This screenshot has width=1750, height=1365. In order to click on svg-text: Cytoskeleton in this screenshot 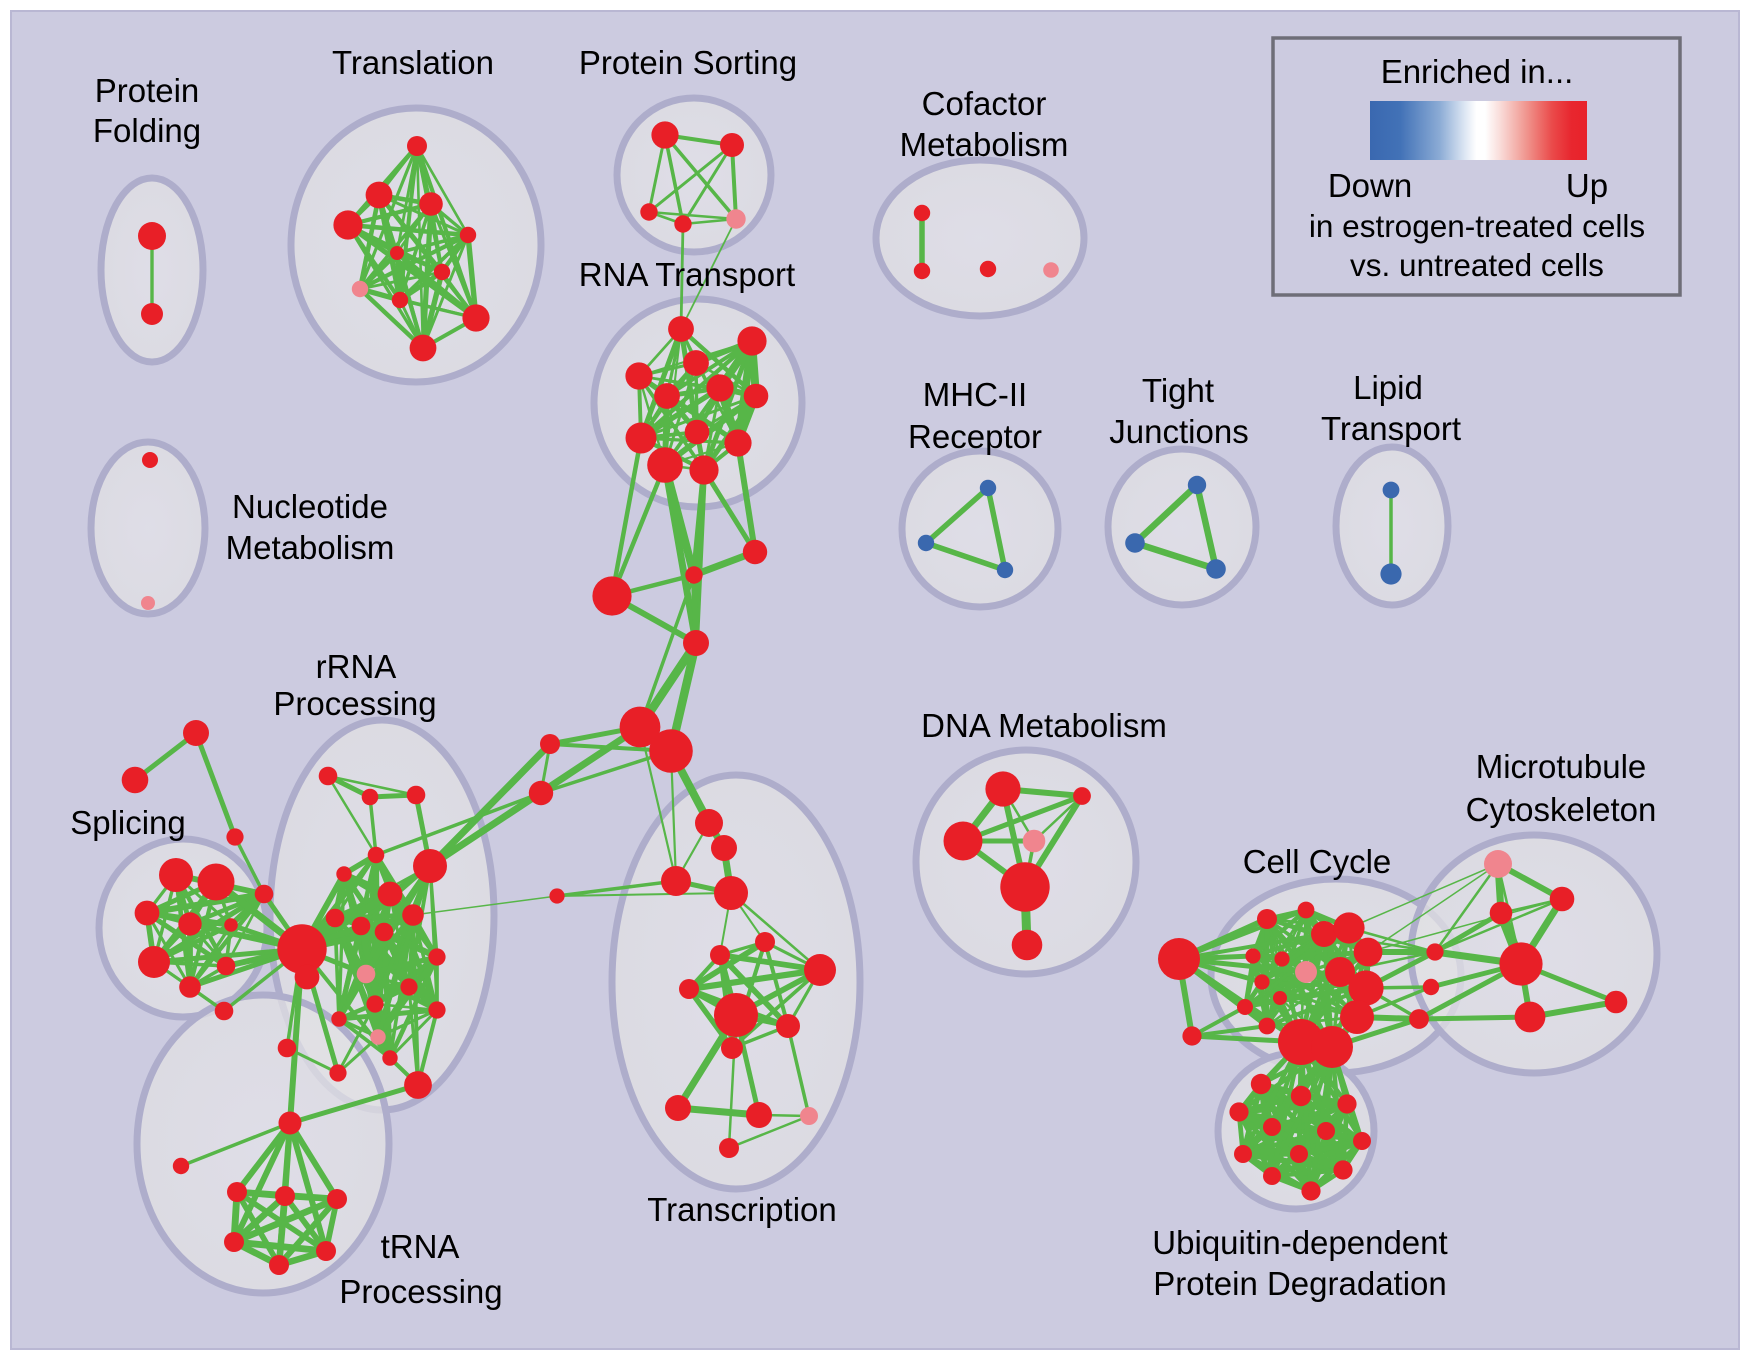, I will do `click(1561, 809)`.